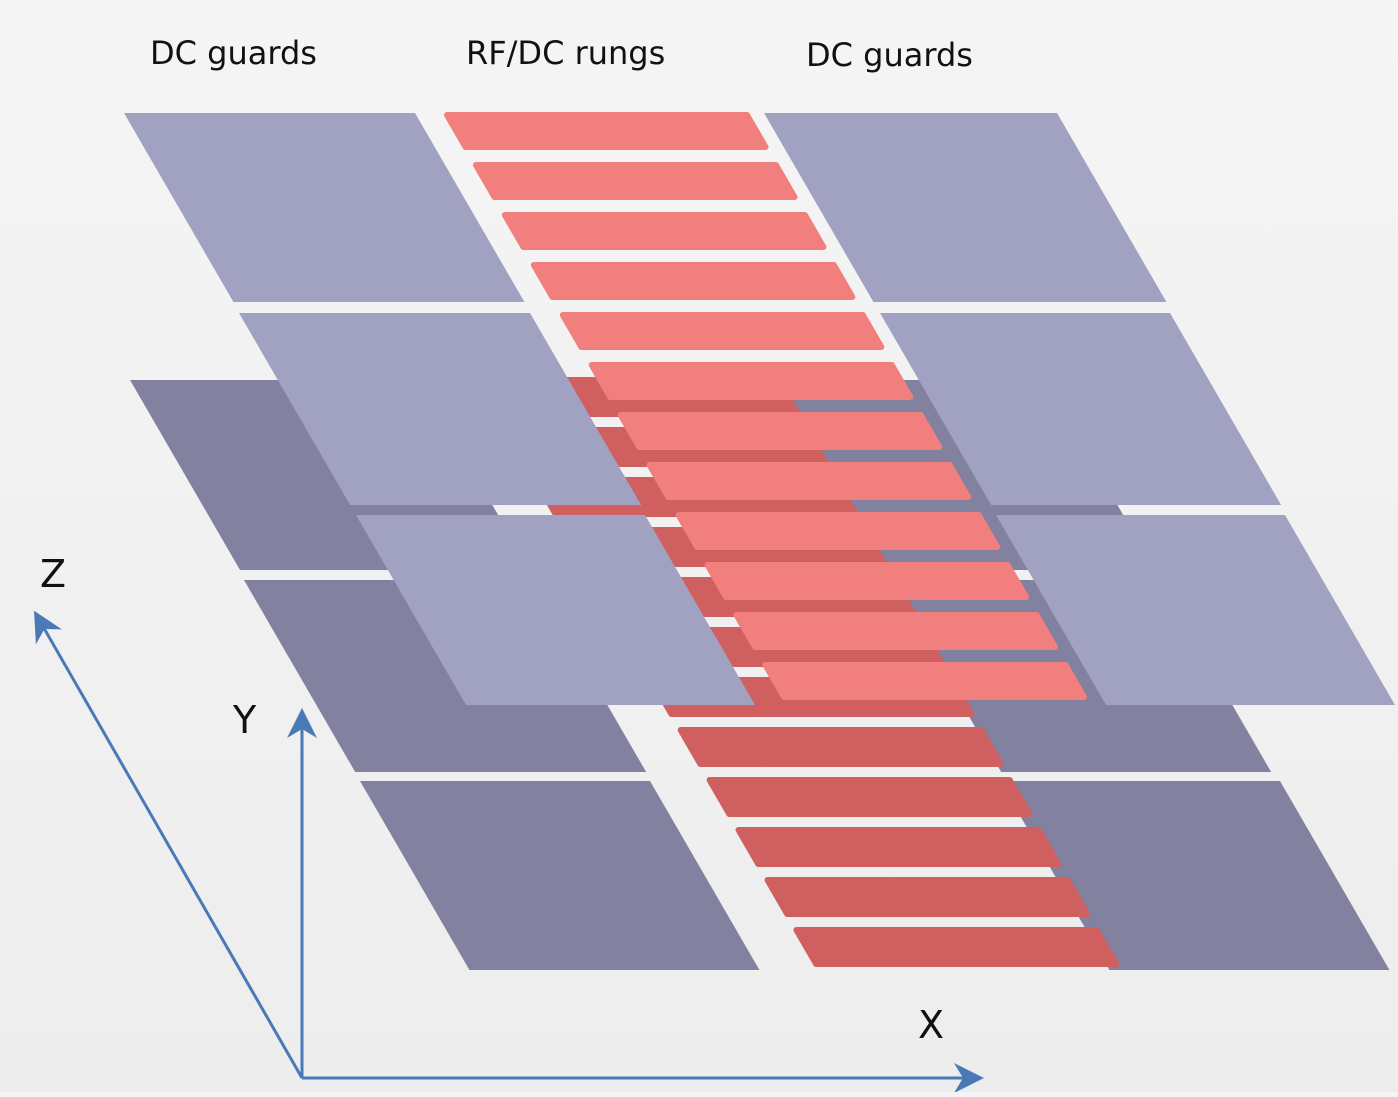 The height and width of the screenshot is (1097, 1398). What do you see at coordinates (889, 55) in the screenshot?
I see `right-guards-label: DC guards` at bounding box center [889, 55].